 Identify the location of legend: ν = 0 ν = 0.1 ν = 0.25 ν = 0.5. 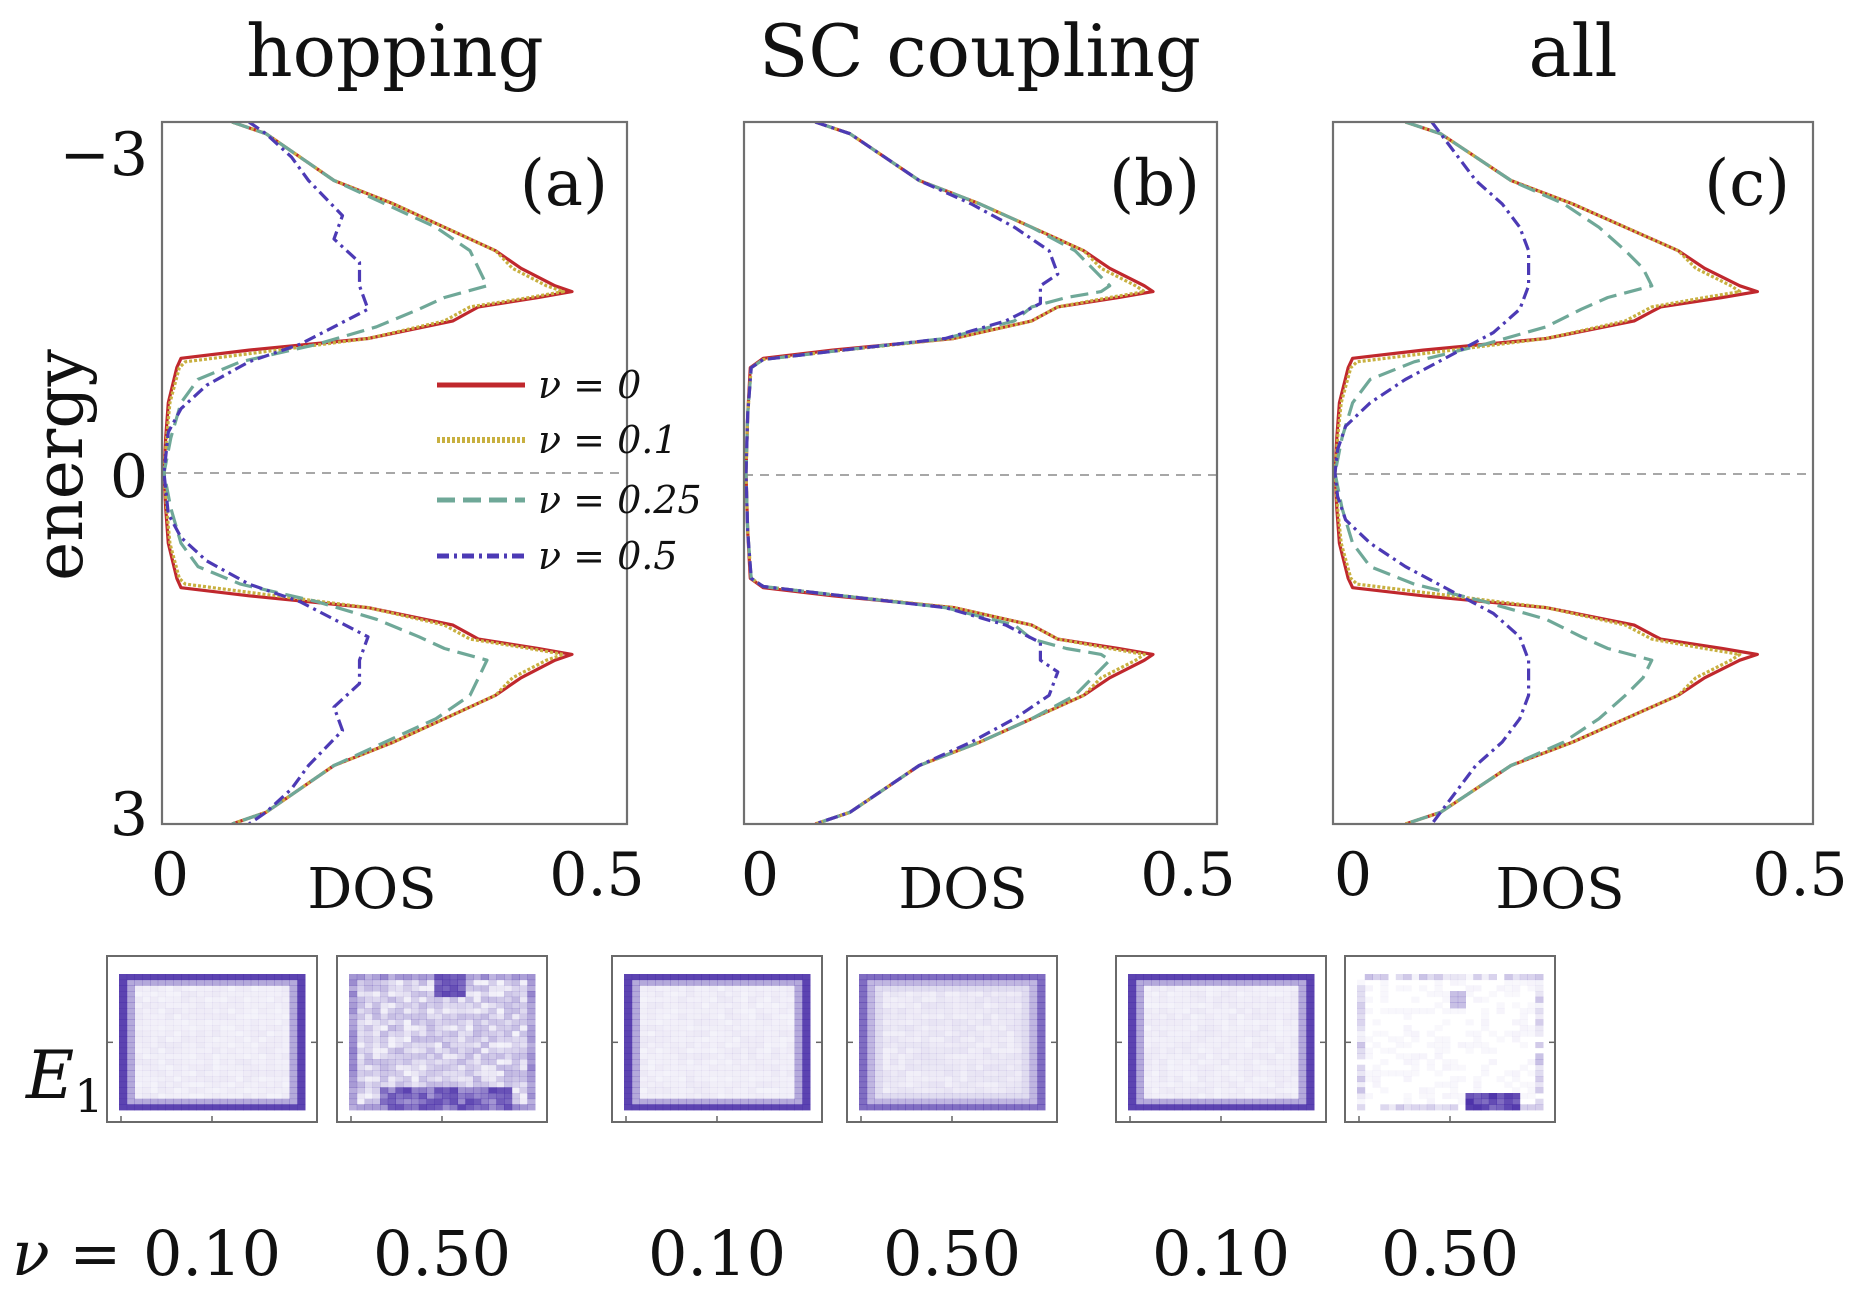
(569, 470).